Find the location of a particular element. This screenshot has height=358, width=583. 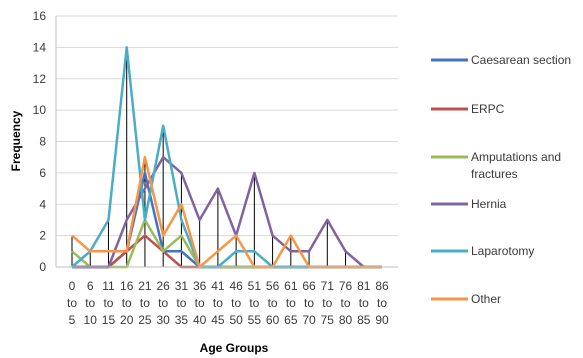

x-axis-title: Age Groups is located at coordinates (234, 348).